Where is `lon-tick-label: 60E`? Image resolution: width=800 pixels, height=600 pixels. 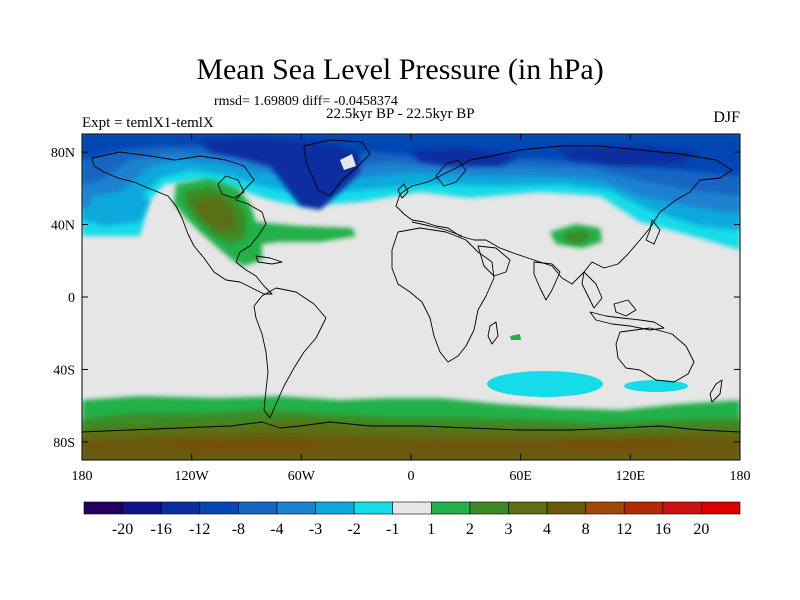
lon-tick-label: 60E is located at coordinates (520, 476).